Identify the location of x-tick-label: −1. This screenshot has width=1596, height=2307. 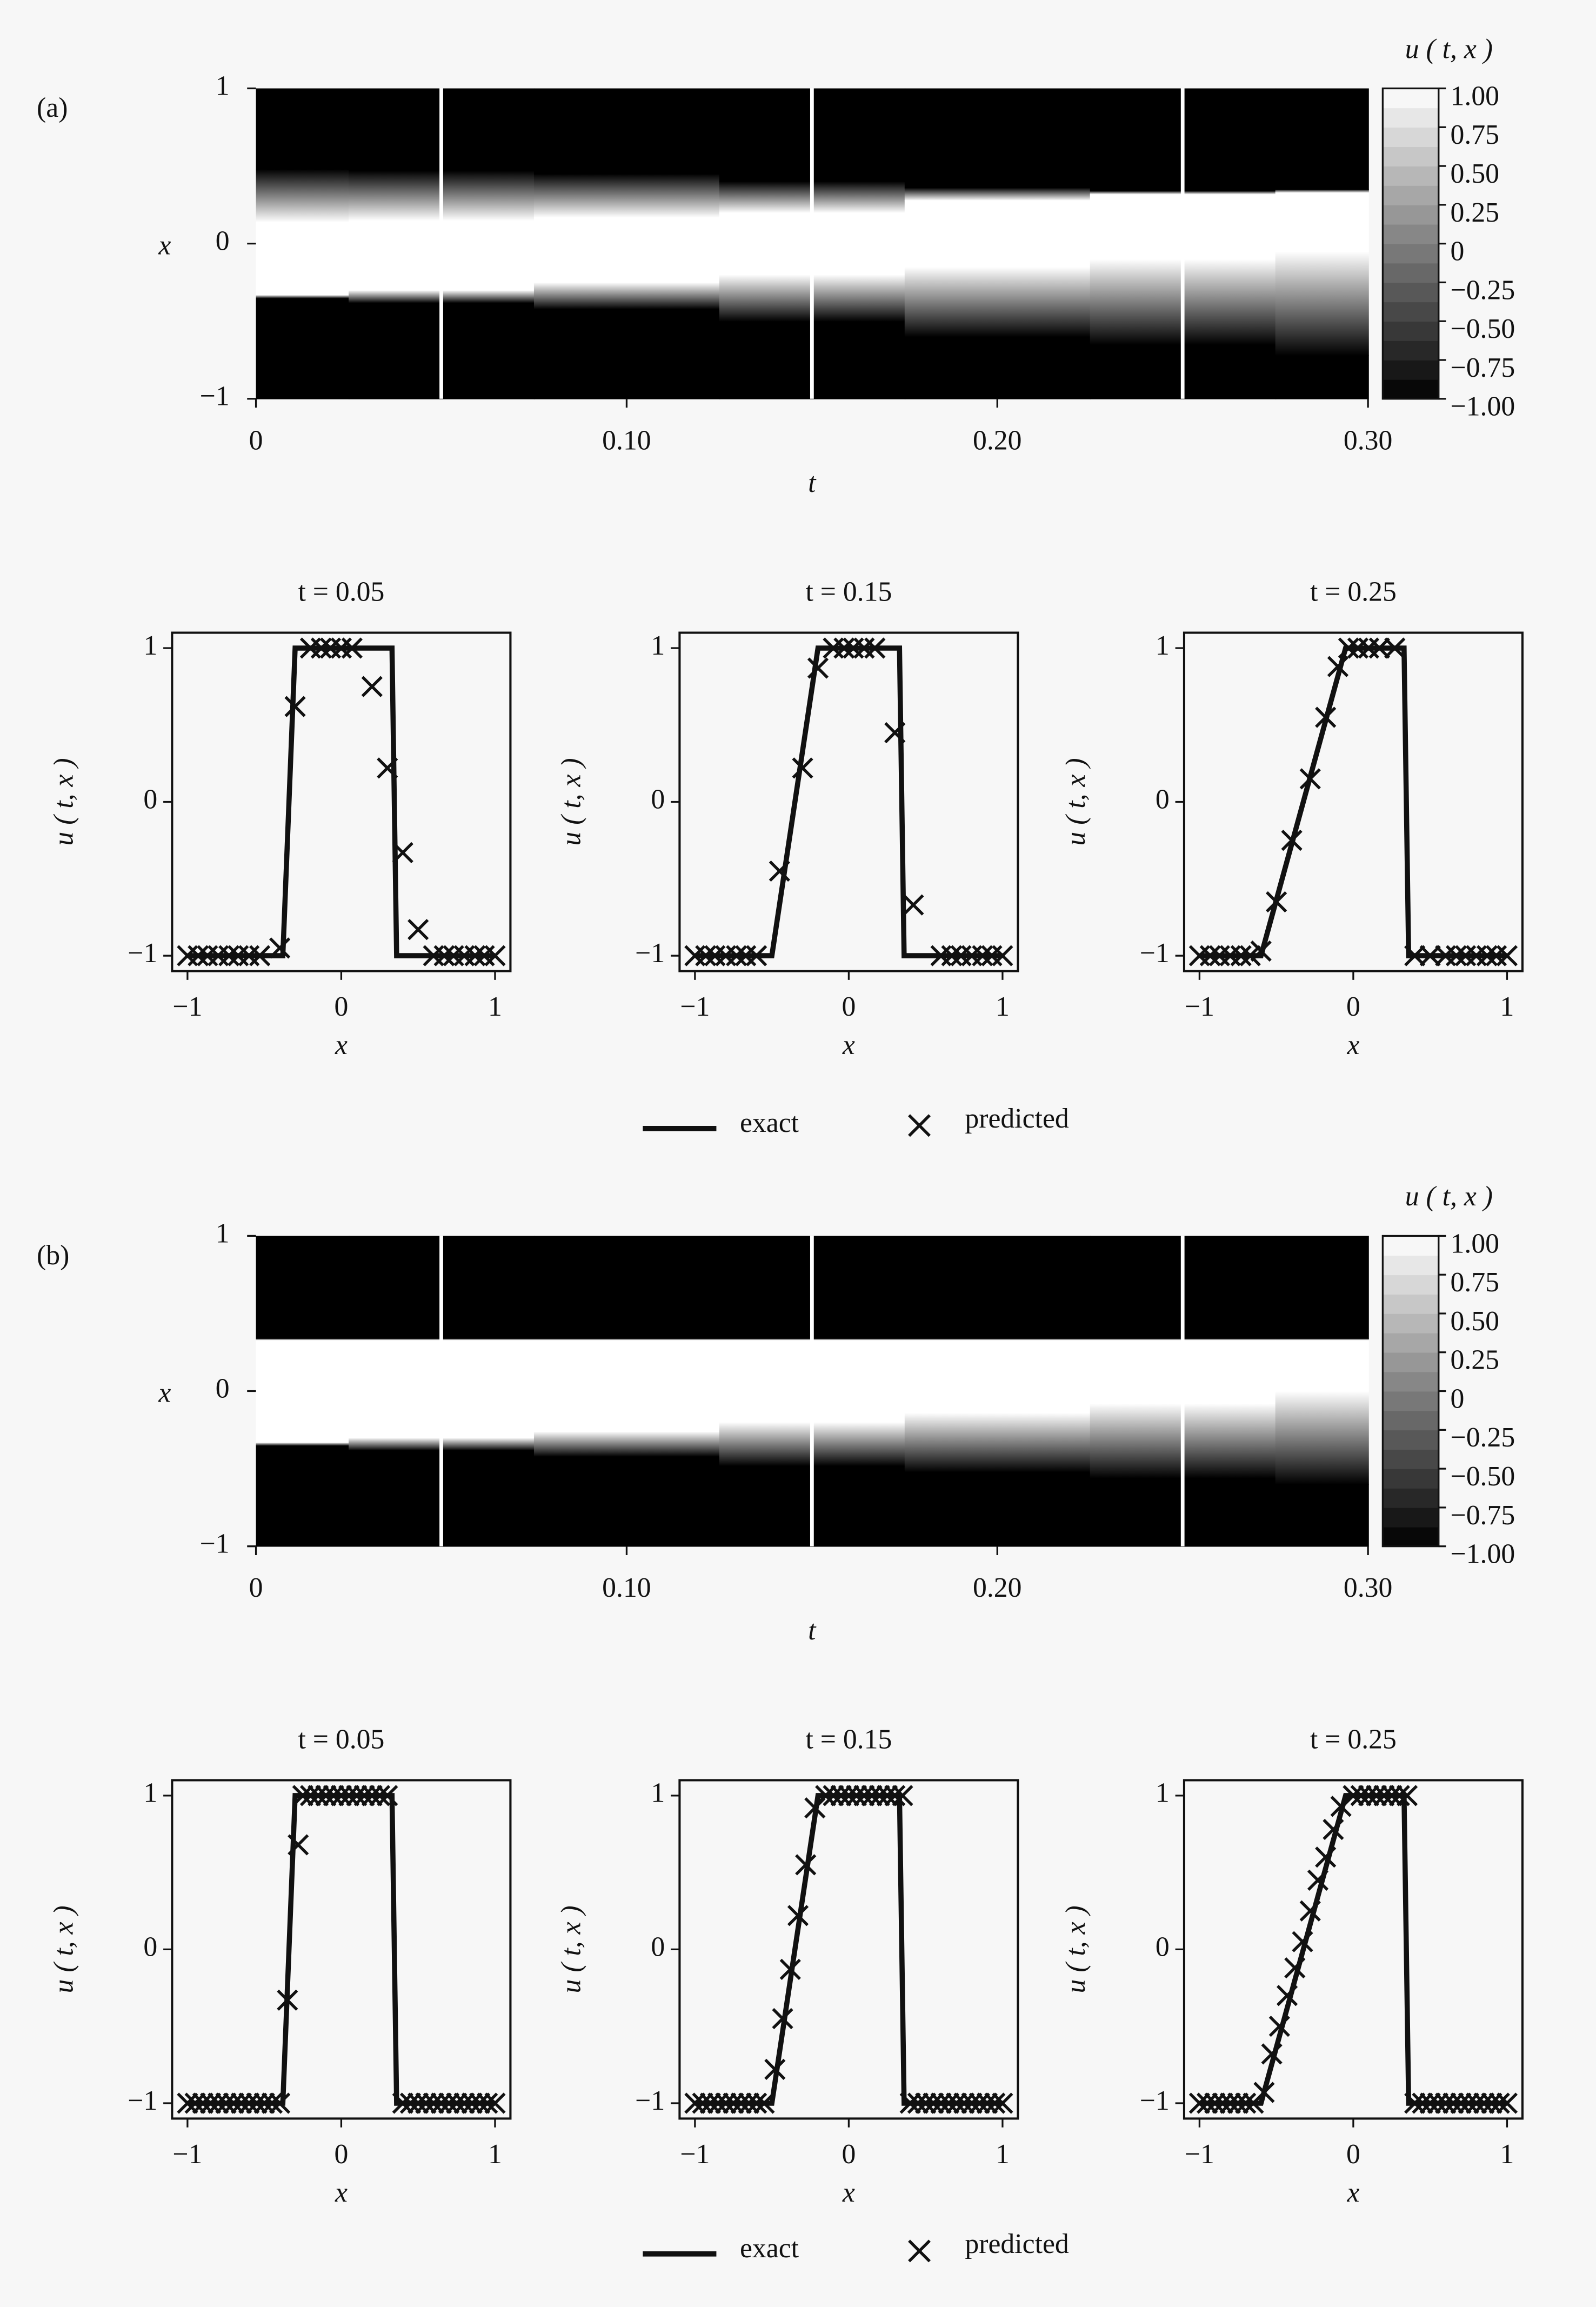
(1199, 1006).